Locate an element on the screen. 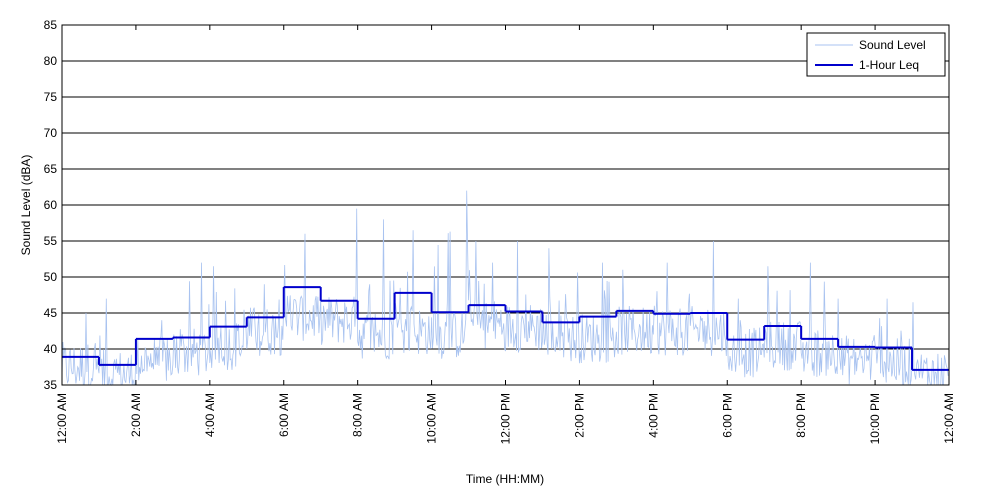 Image resolution: width=1000 pixels, height=500 pixels. x-tick-label: 6:00 PM is located at coordinates (727, 415).